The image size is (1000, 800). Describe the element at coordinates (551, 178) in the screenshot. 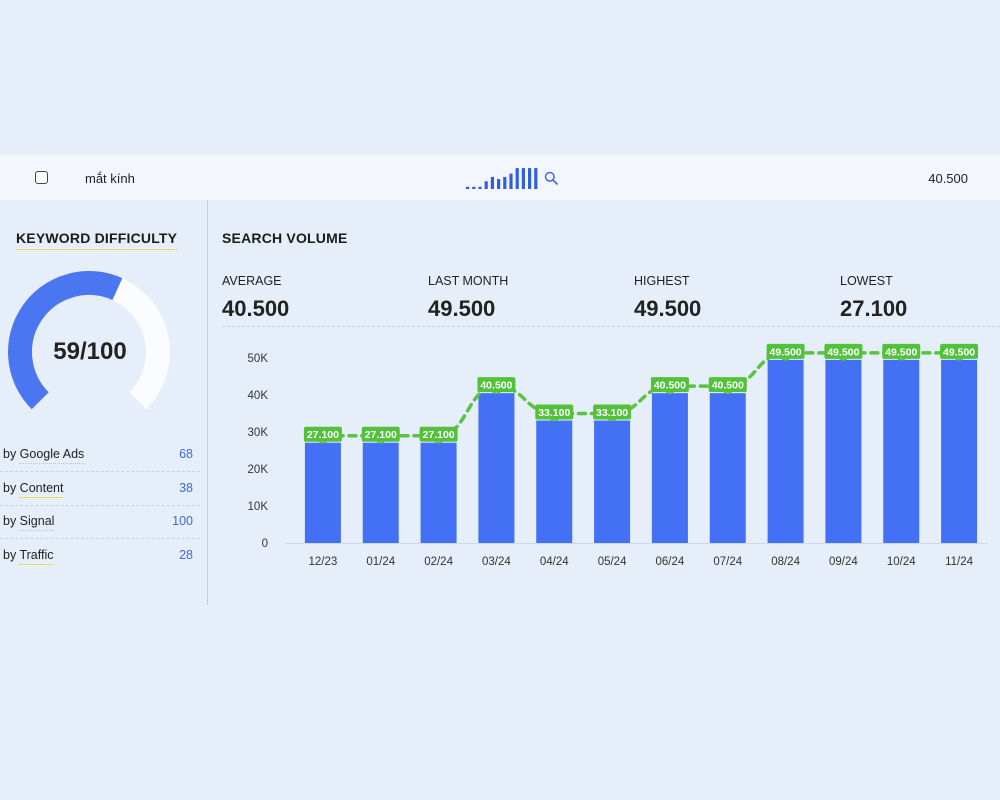

I see `search-icon` at that location.